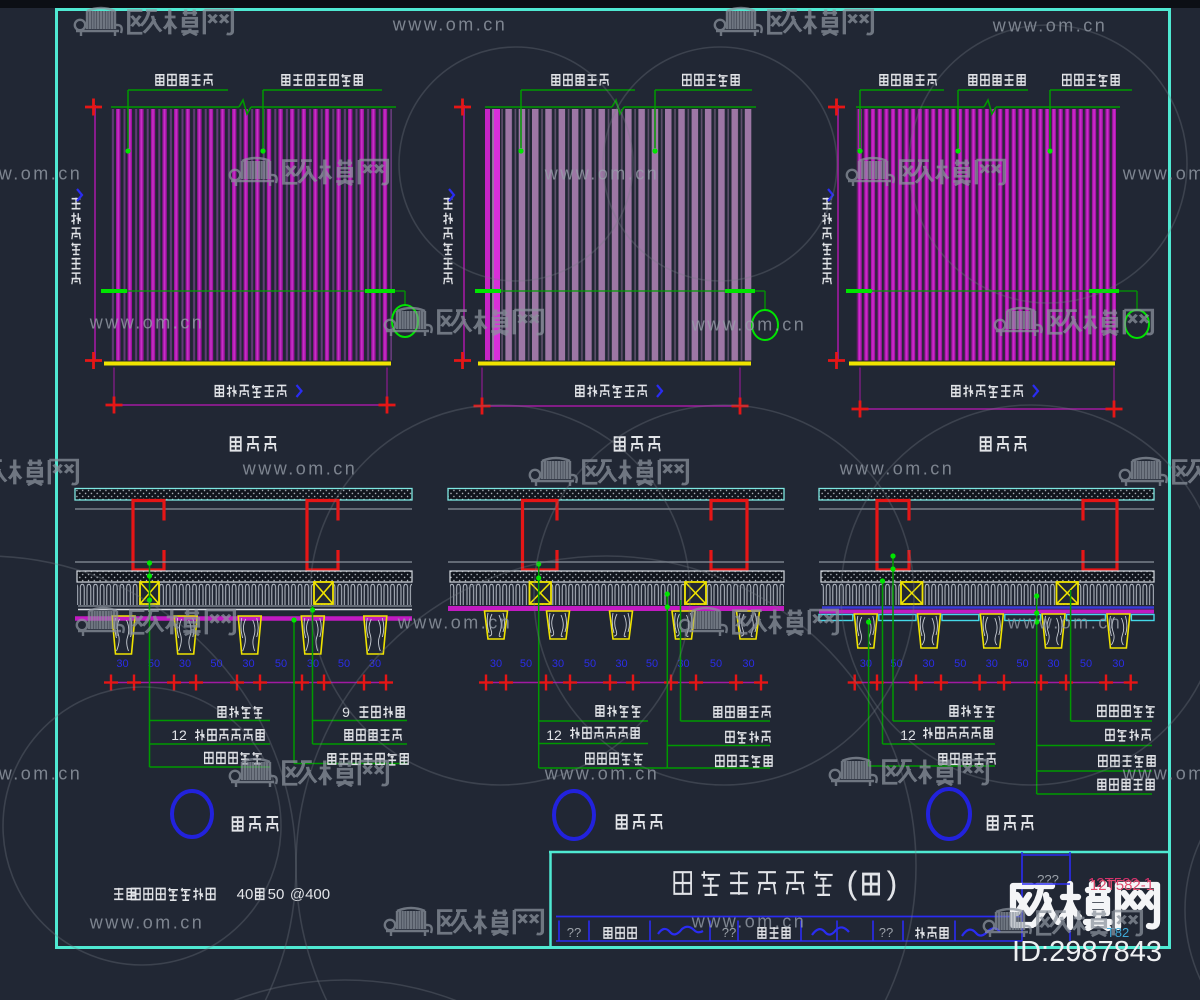 The width and height of the screenshot is (1200, 1000). Describe the element at coordinates (346, 712) in the screenshot. I see `svg-text: 9` at that location.